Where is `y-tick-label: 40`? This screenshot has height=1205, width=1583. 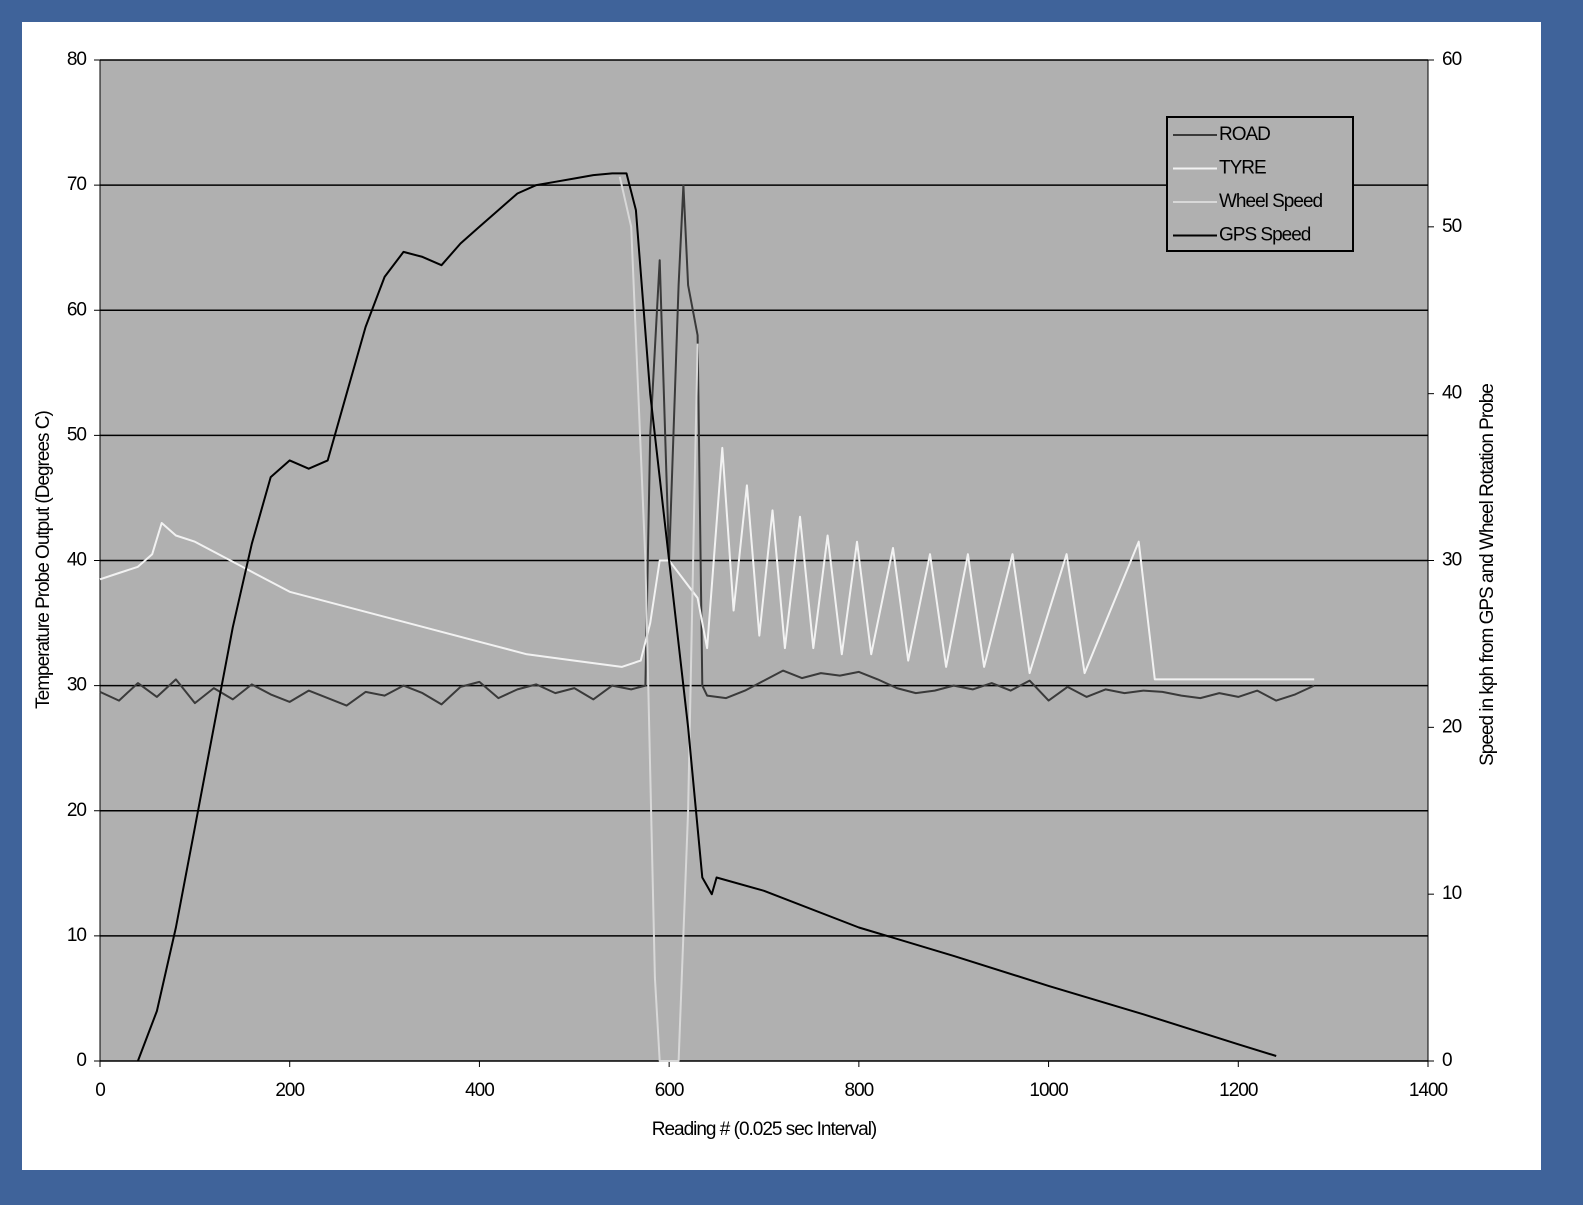
y-tick-label: 40 is located at coordinates (77, 560).